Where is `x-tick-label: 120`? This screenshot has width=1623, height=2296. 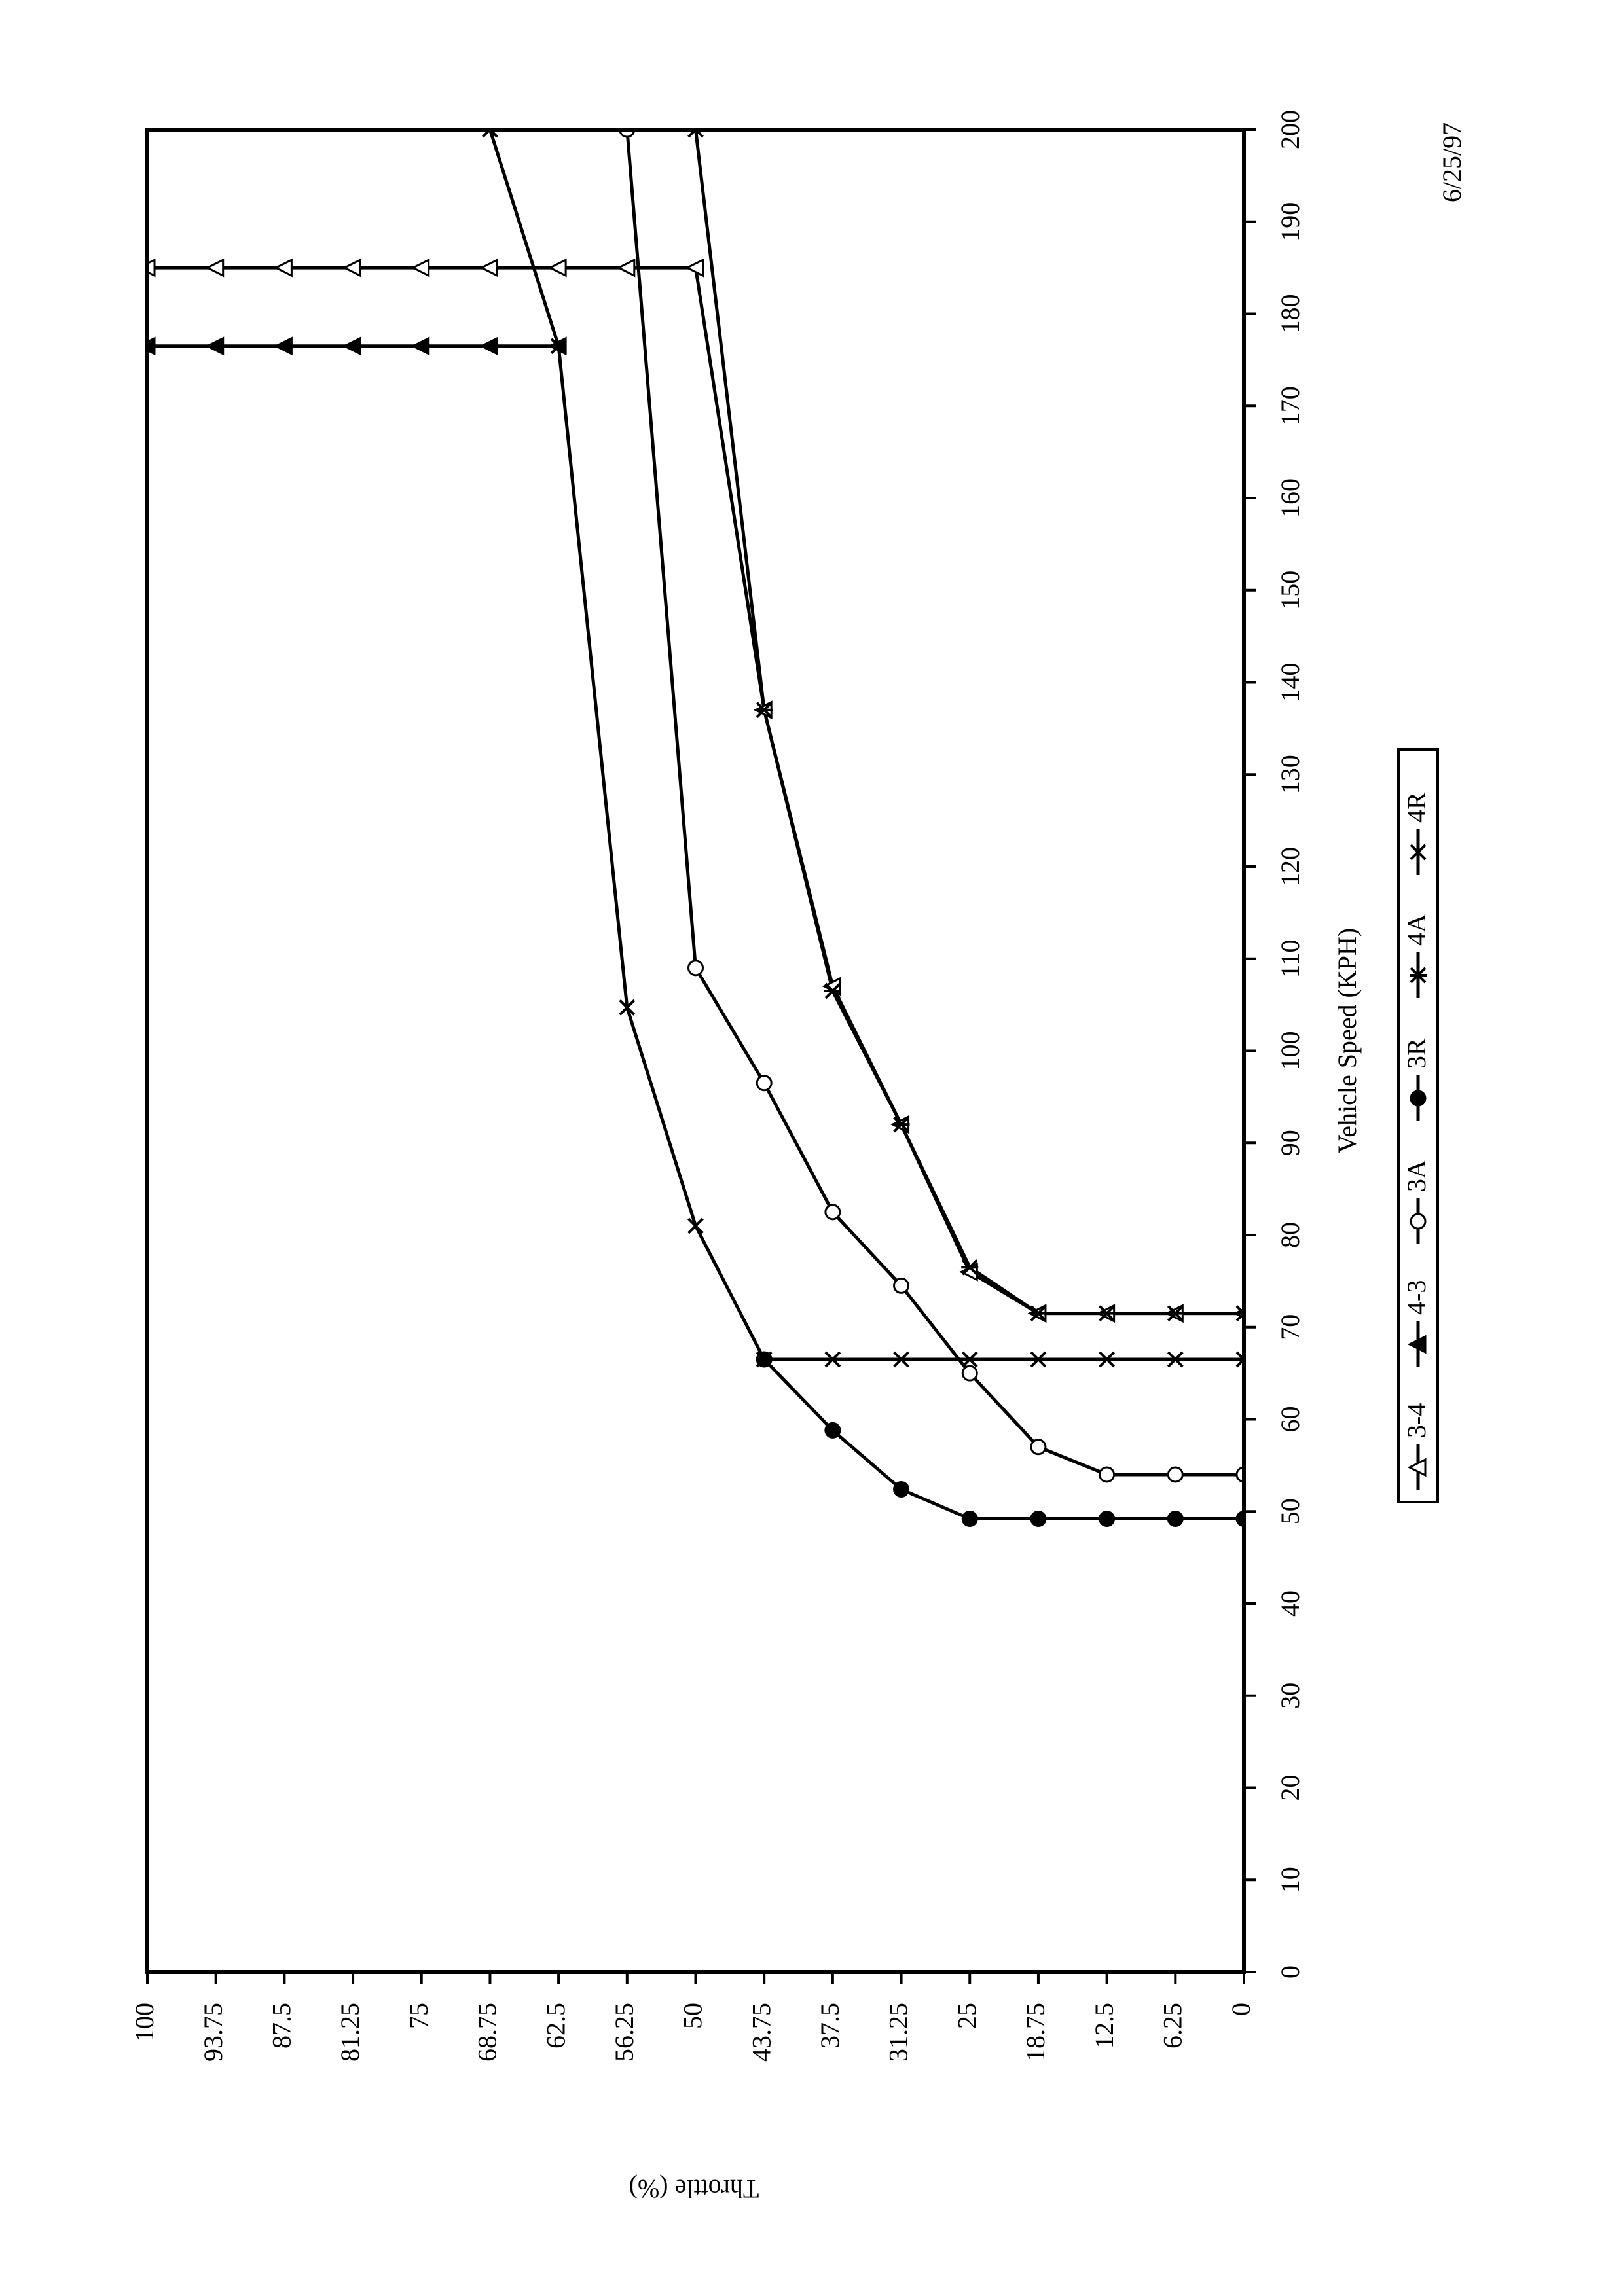
x-tick-label: 120 is located at coordinates (1290, 866).